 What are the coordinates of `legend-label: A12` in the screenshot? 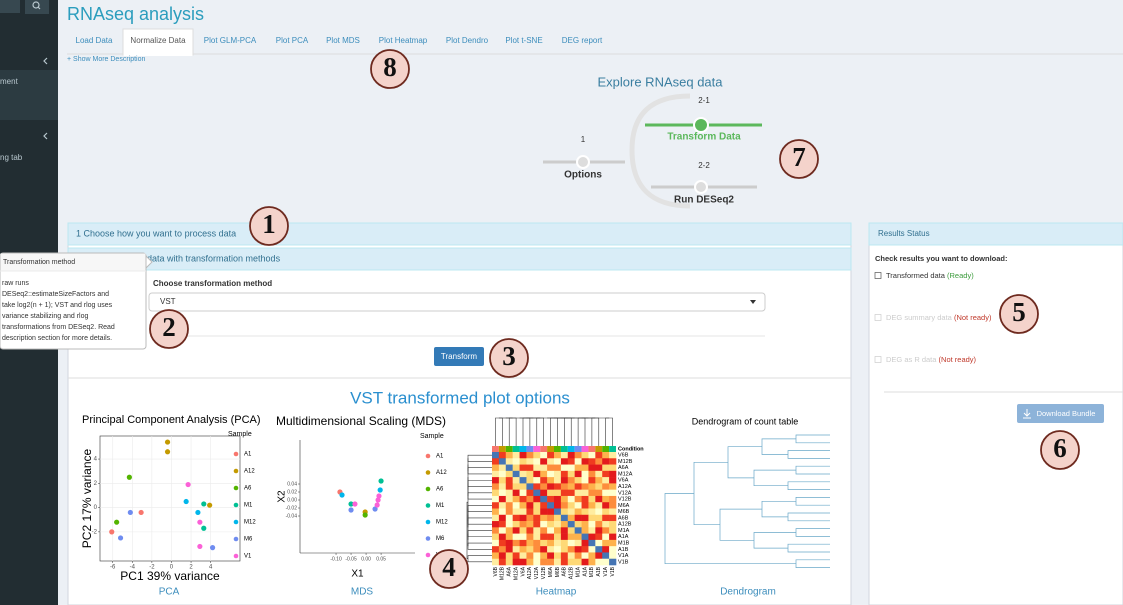 It's located at (441, 473).